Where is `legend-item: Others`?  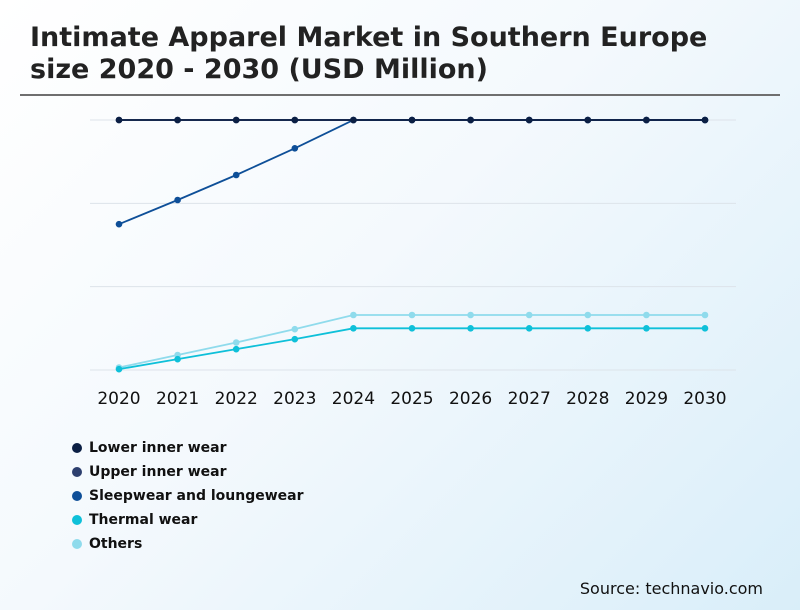 legend-item: Others is located at coordinates (188, 544).